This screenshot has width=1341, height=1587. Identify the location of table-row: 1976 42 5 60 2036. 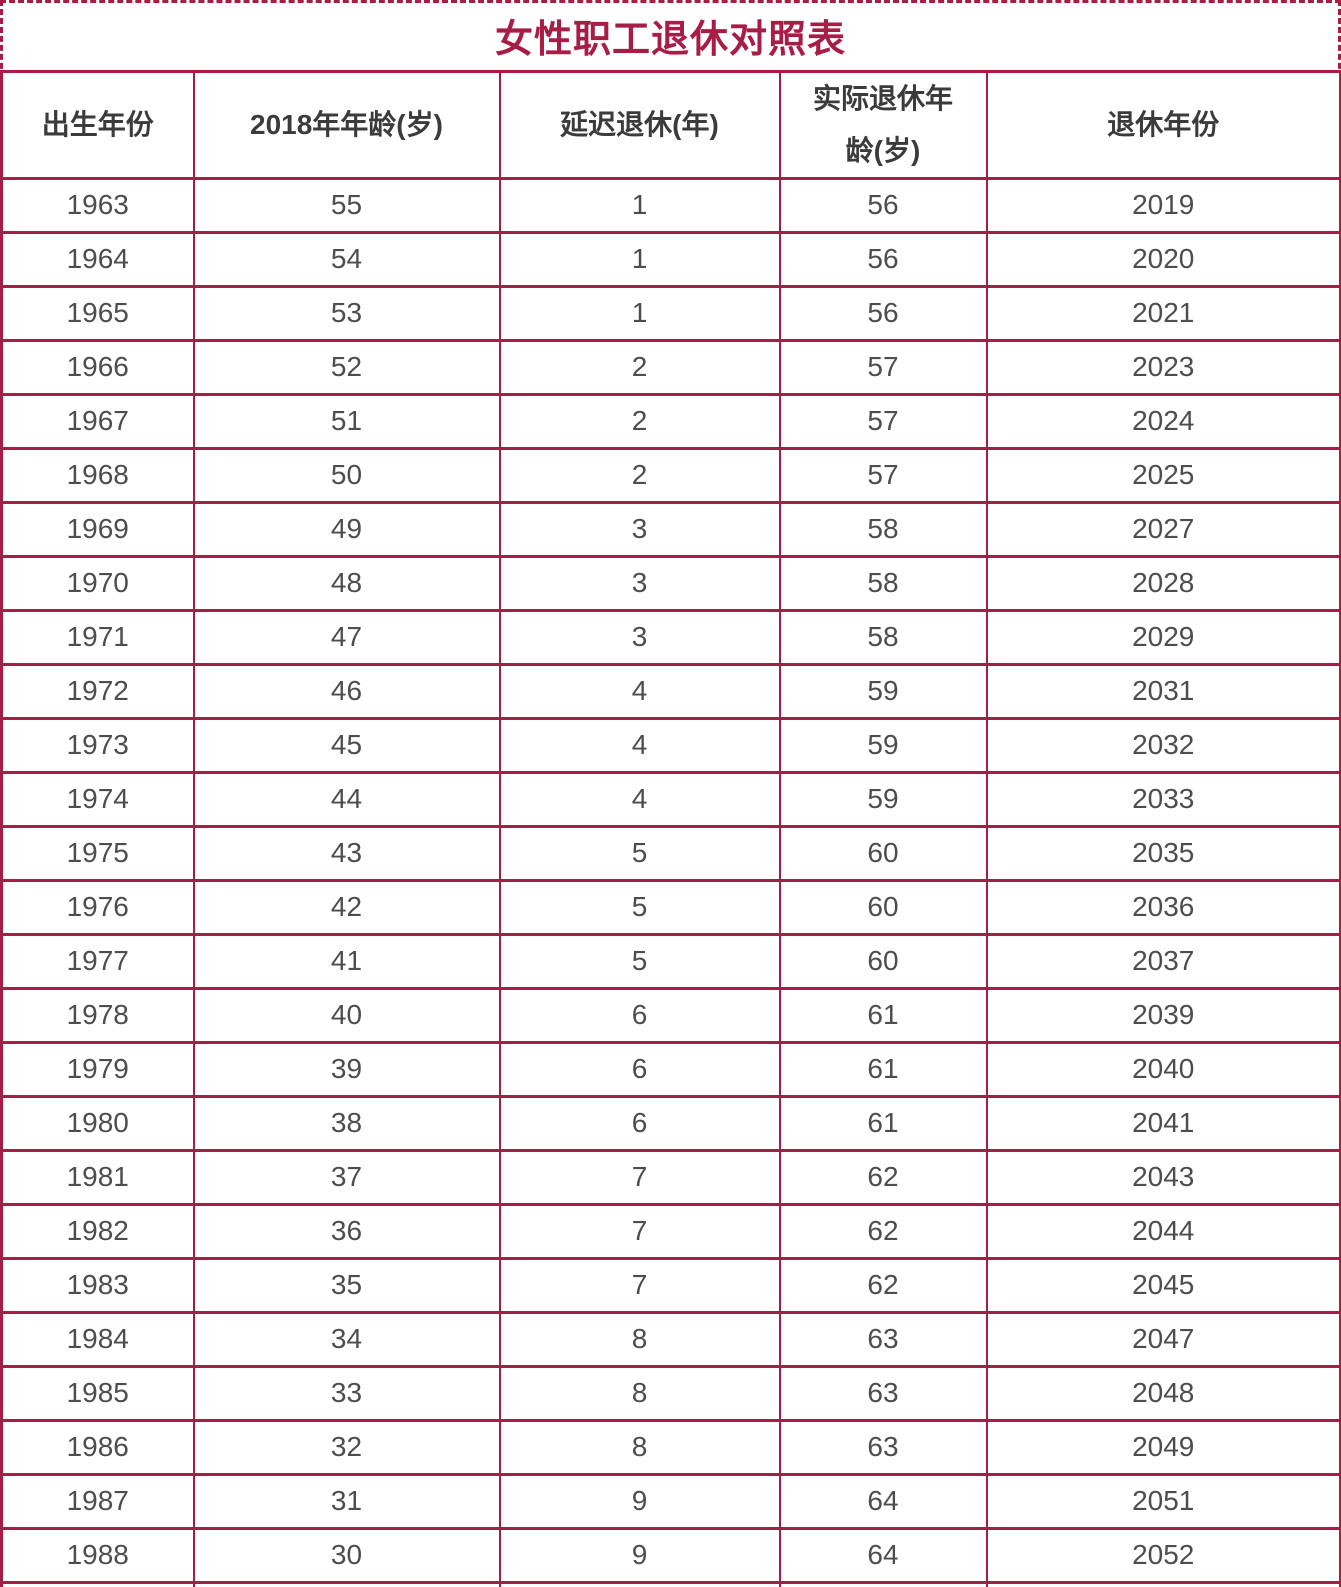
(670, 907).